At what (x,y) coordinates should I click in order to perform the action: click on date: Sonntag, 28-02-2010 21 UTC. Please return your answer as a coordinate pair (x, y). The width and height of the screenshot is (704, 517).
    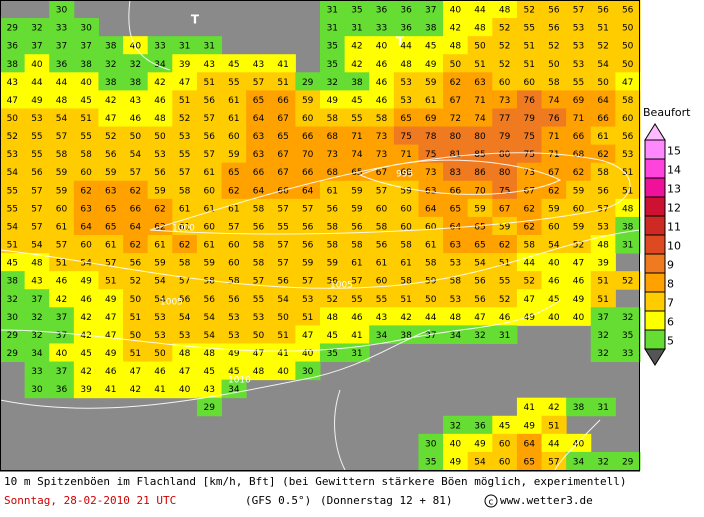
    Looking at the image, I should click on (90, 500).